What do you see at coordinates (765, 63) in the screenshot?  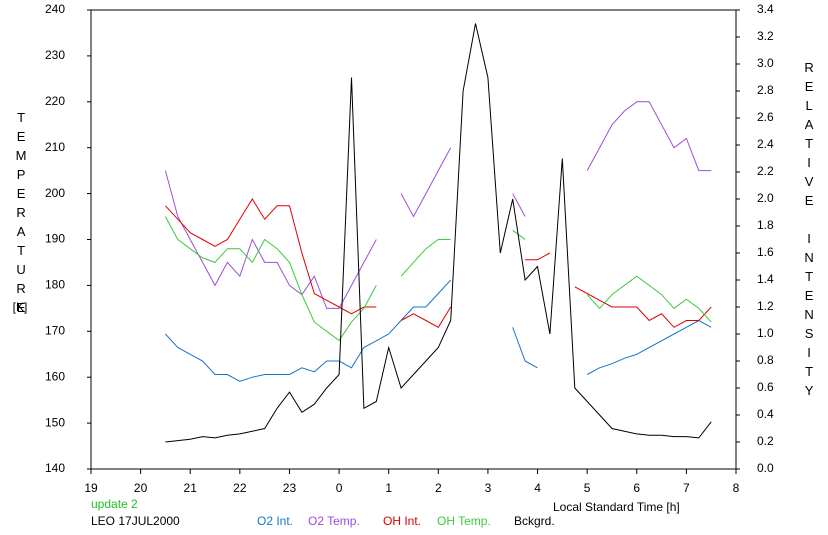 I see `y2-tick-label: 3.0` at bounding box center [765, 63].